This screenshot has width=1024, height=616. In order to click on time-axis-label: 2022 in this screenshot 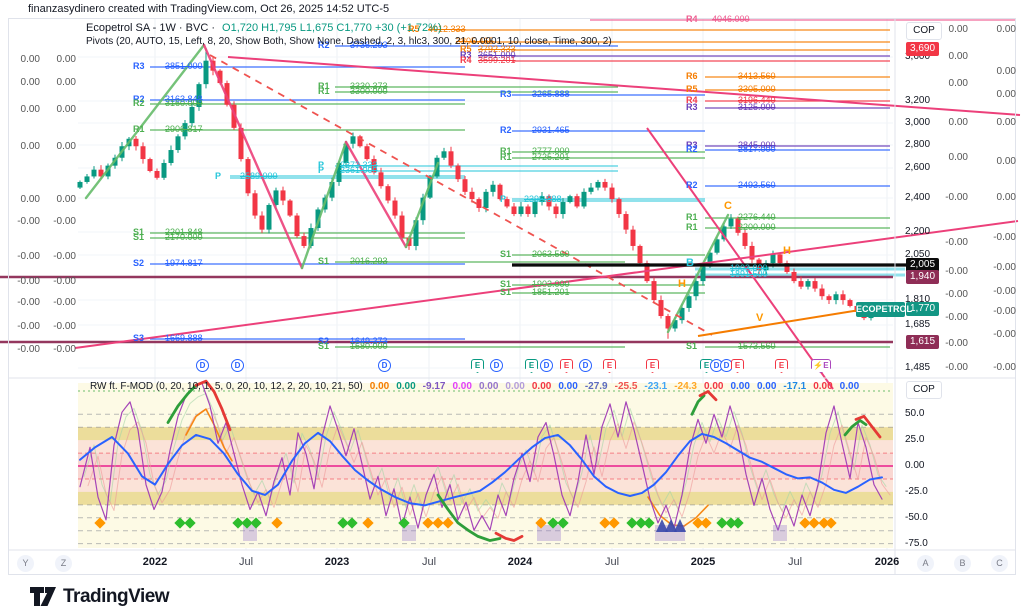, I will do `click(155, 562)`.